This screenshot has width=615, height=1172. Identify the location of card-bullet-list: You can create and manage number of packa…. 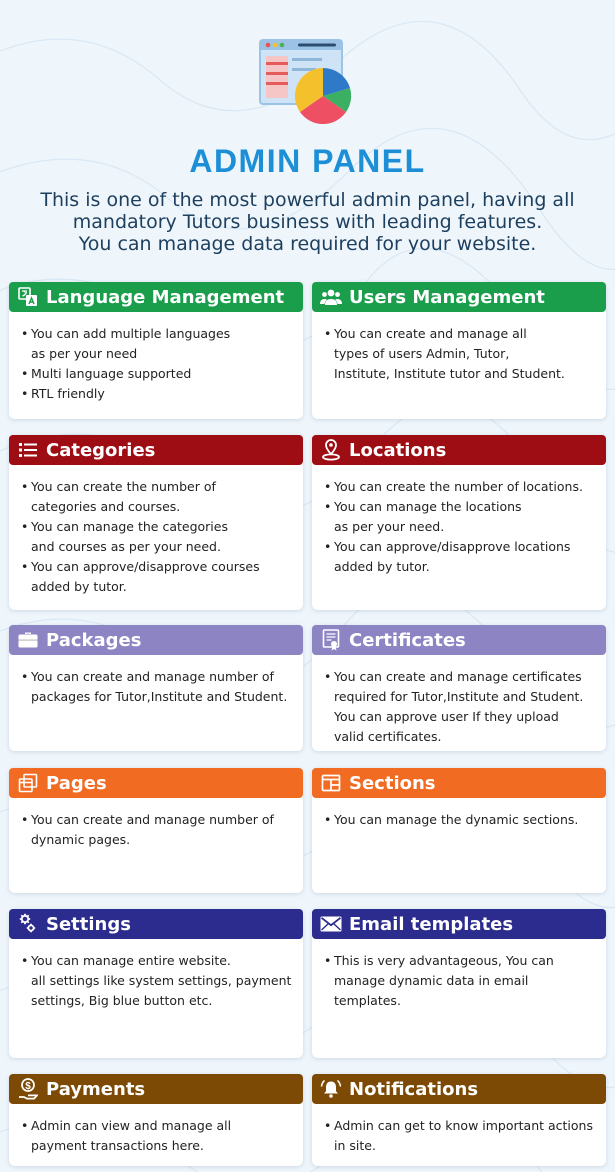
(159, 687).